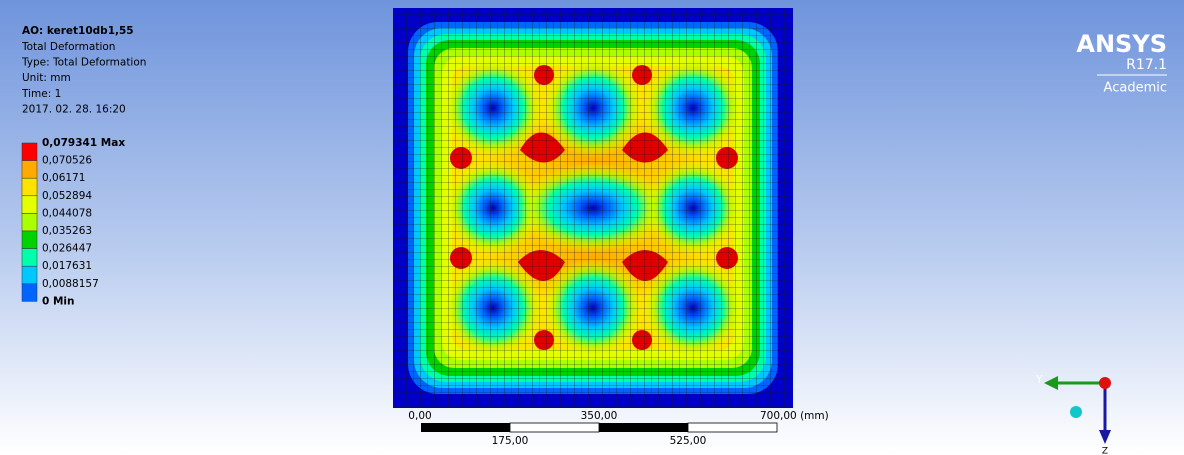 The width and height of the screenshot is (1184, 455). I want to click on axis-label: Z, so click(1105, 451).